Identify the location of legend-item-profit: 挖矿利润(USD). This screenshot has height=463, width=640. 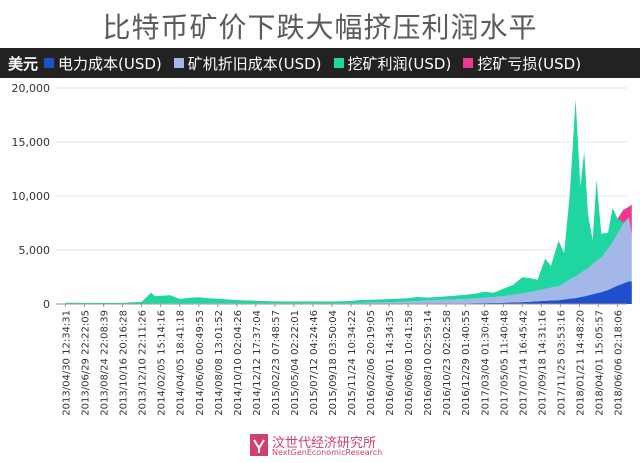
(392, 63).